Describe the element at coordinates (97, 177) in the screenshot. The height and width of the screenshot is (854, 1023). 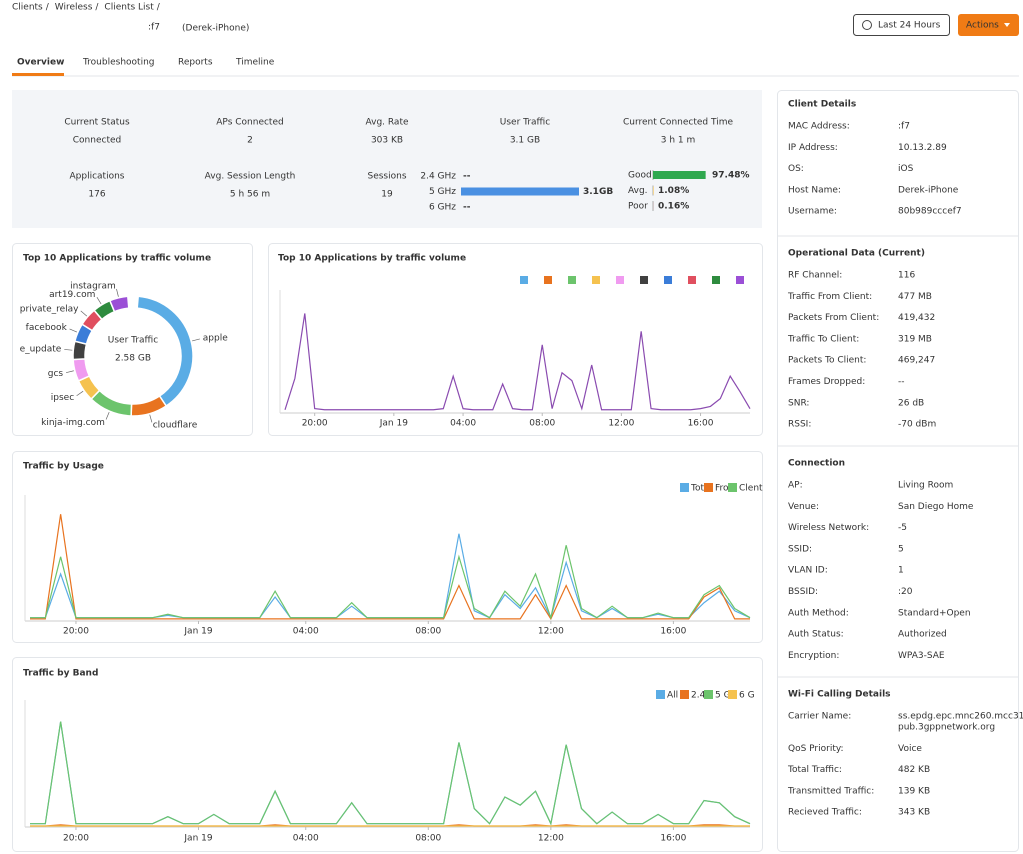
I see `stat-label: Applications` at that location.